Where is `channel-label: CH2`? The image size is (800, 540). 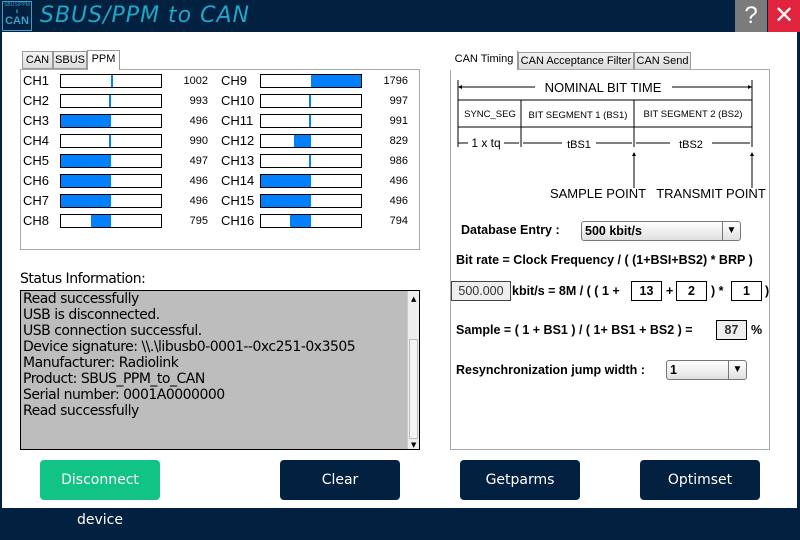 channel-label: CH2 is located at coordinates (36, 100).